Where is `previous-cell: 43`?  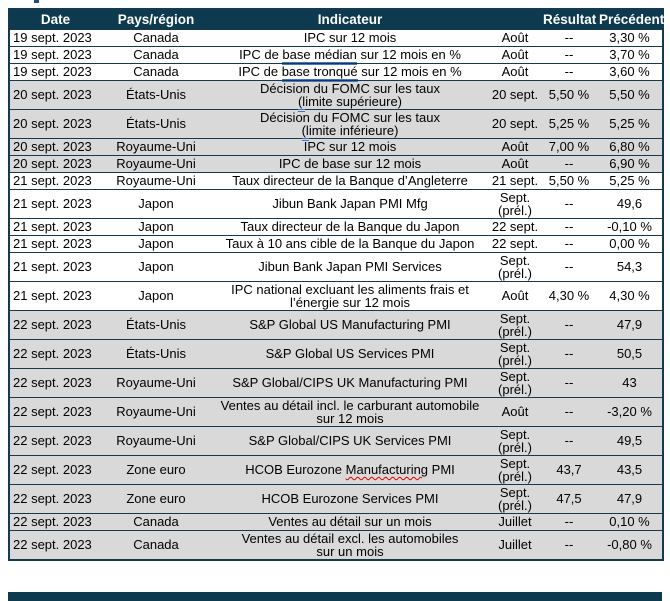 previous-cell: 43 is located at coordinates (630, 382).